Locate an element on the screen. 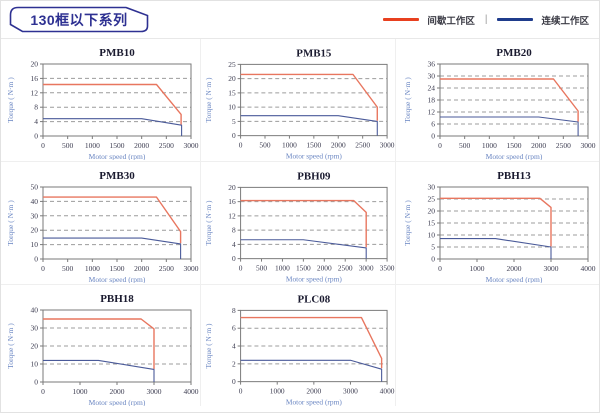 The image size is (600, 413). y-tick-label: 18 is located at coordinates (431, 100).